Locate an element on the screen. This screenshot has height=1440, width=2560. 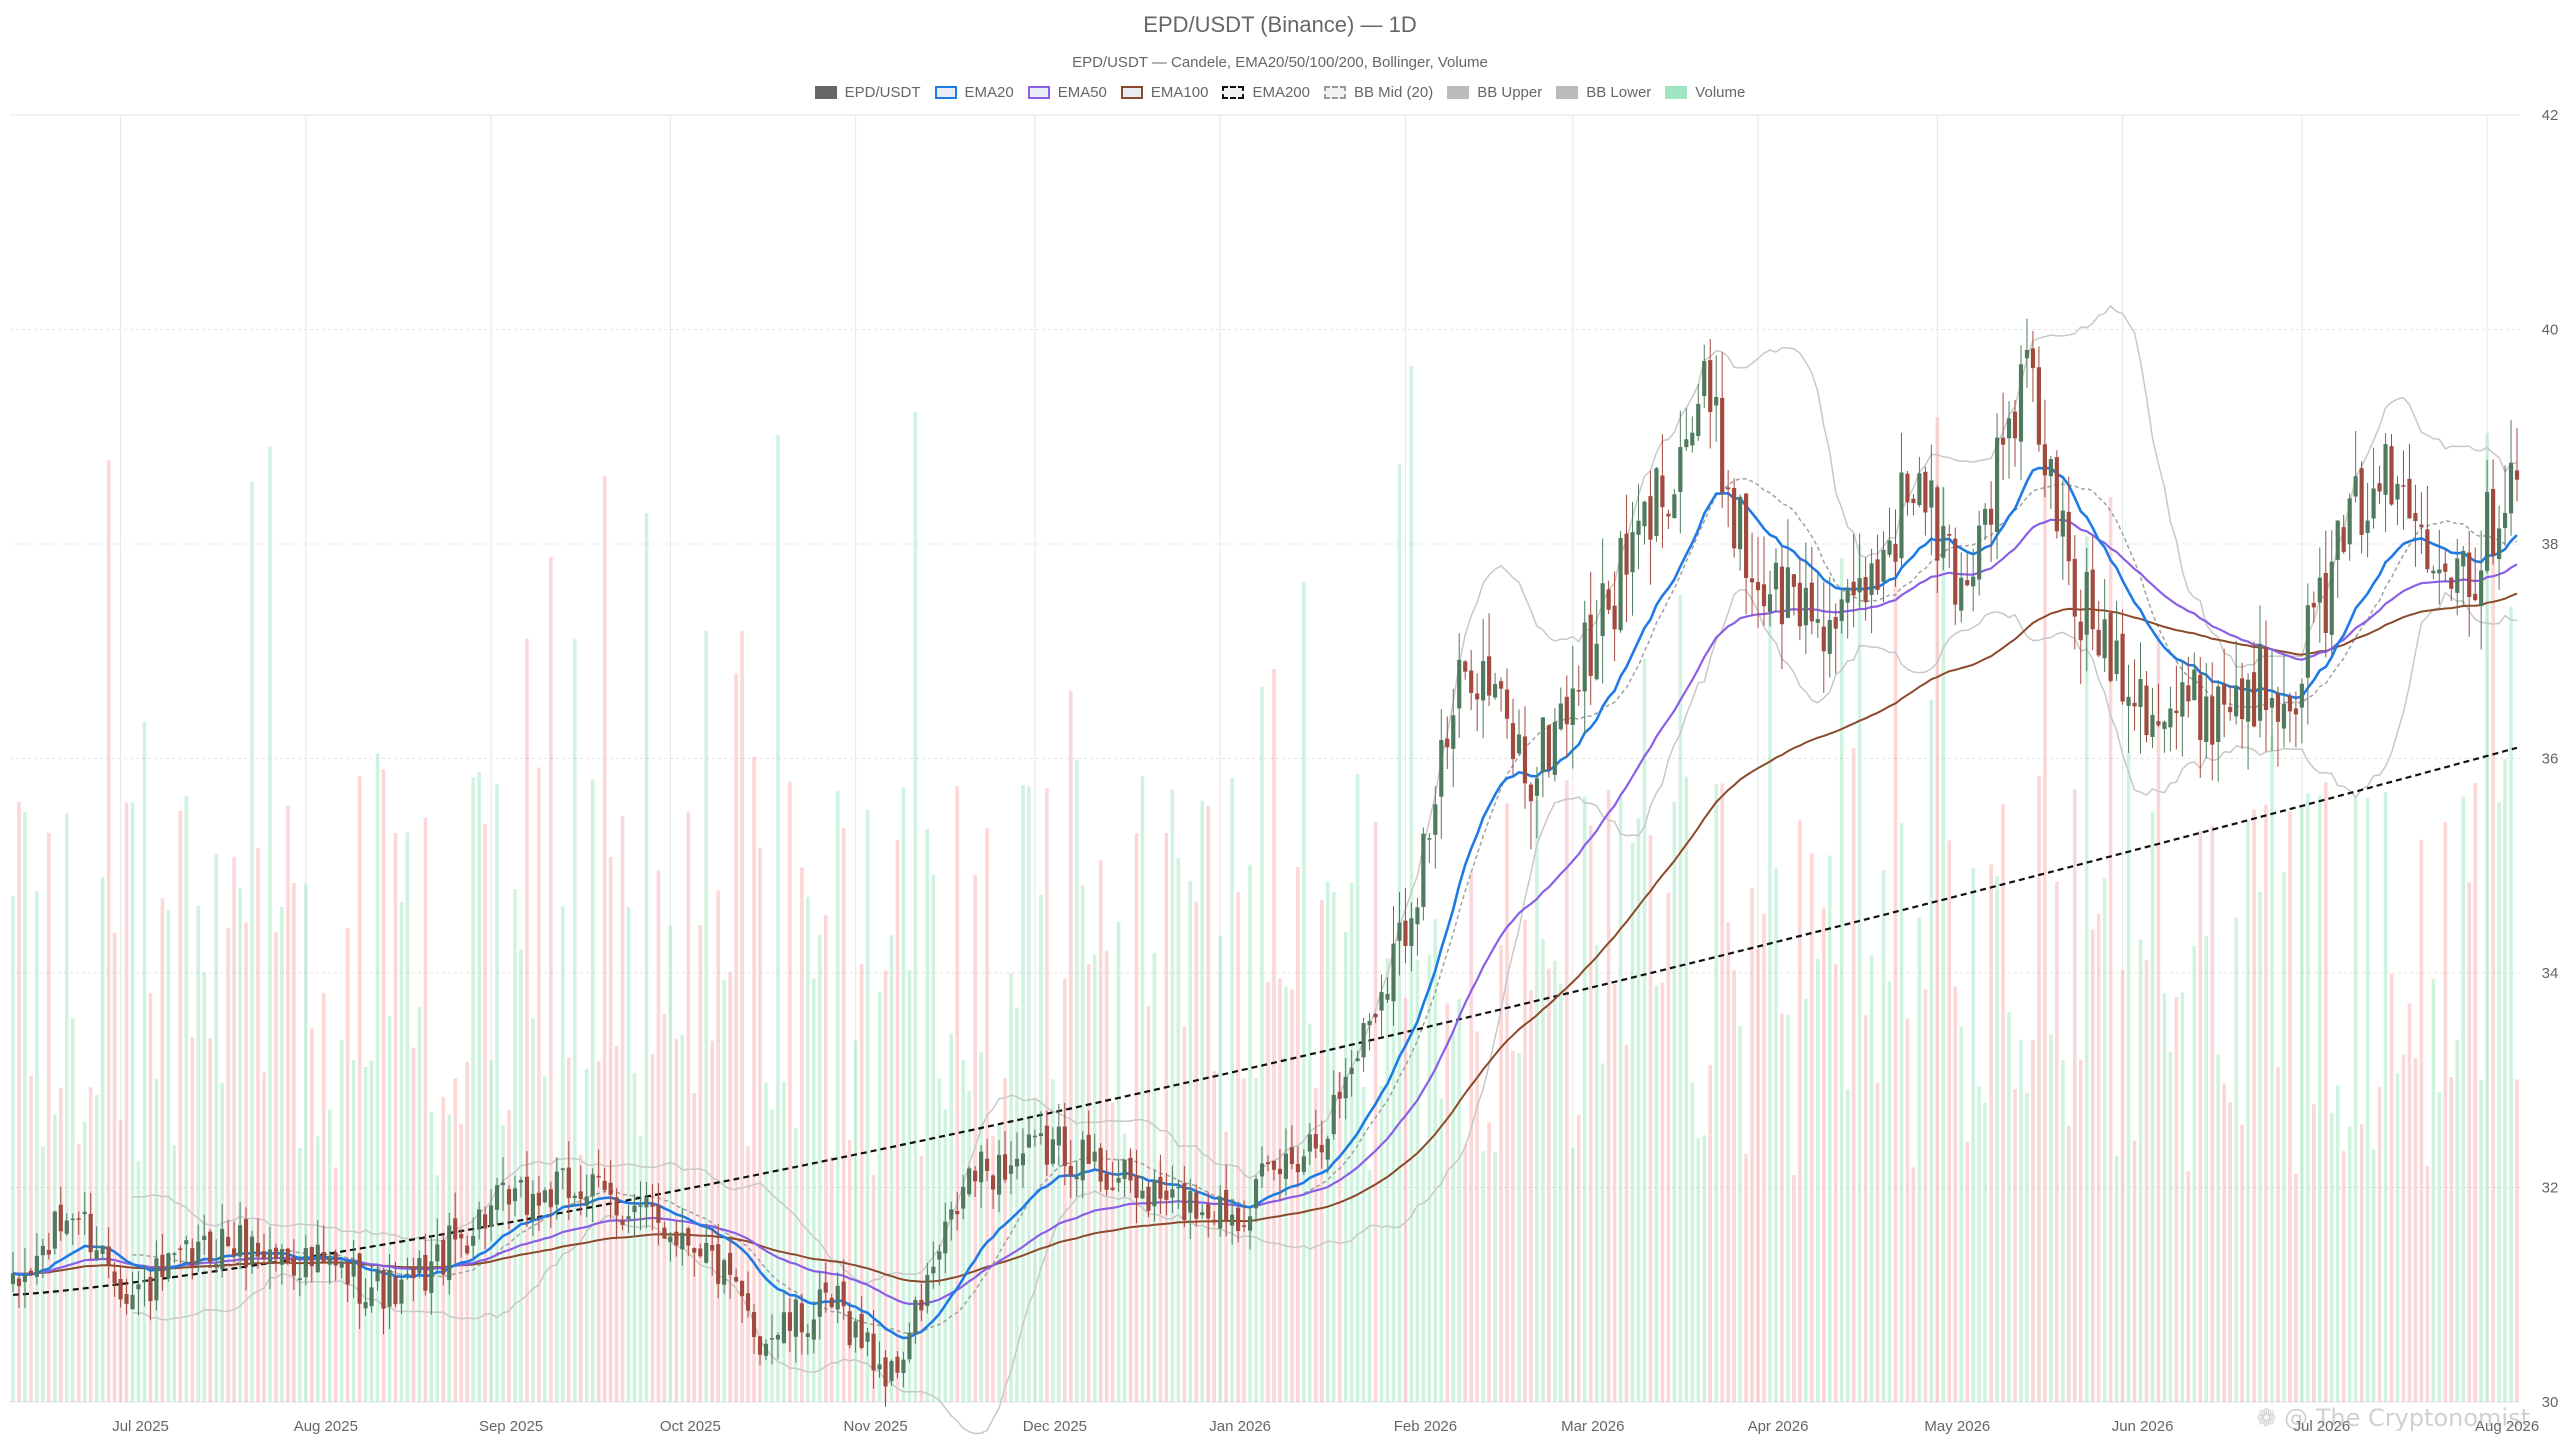
legend-label: BB Lower is located at coordinates (1619, 92).